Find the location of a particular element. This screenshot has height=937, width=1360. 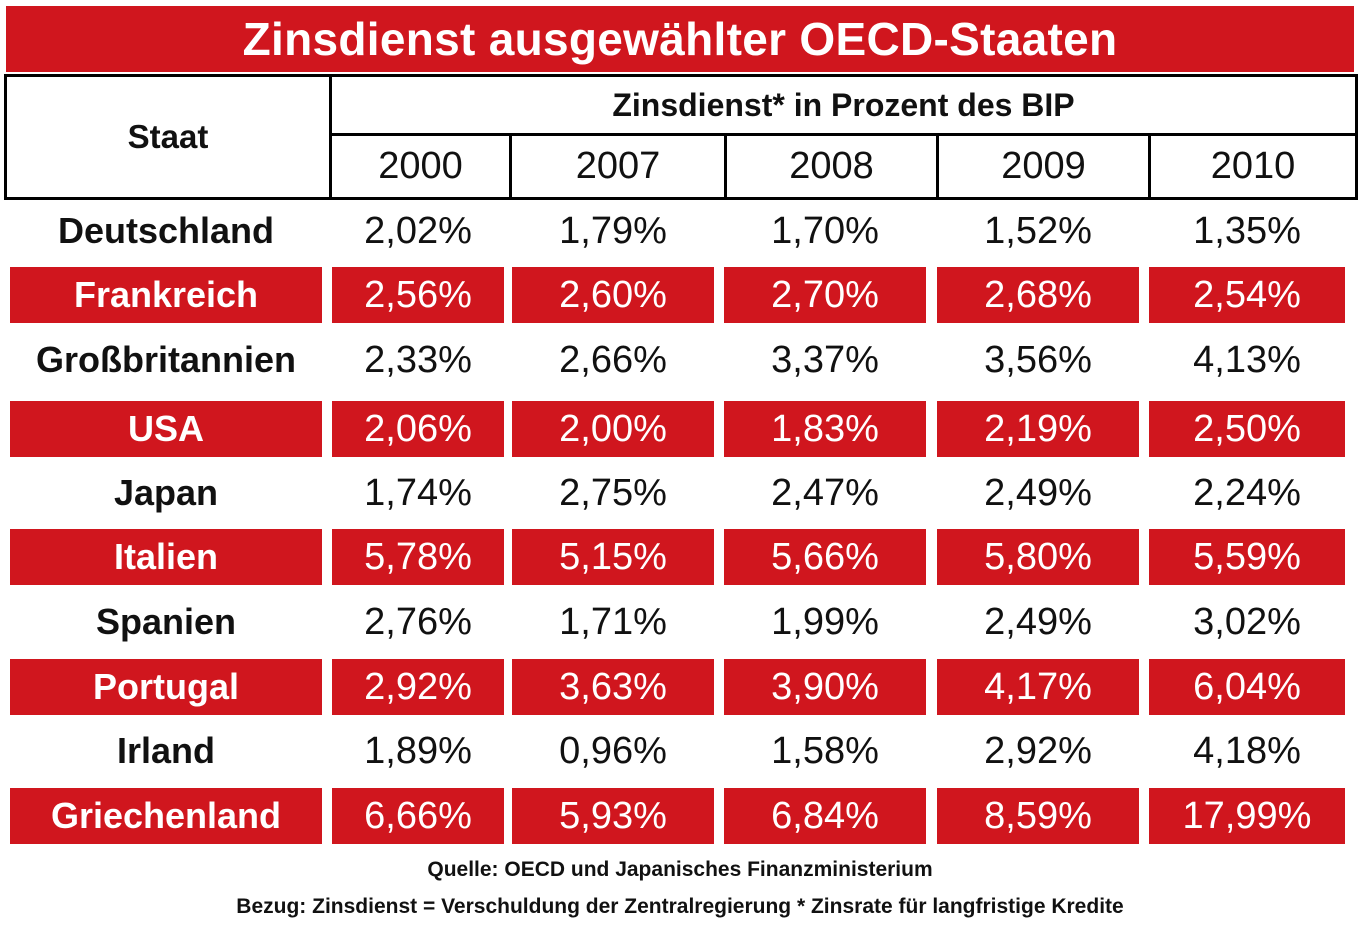

value-cell-2007: 2,00% is located at coordinates (613, 429).